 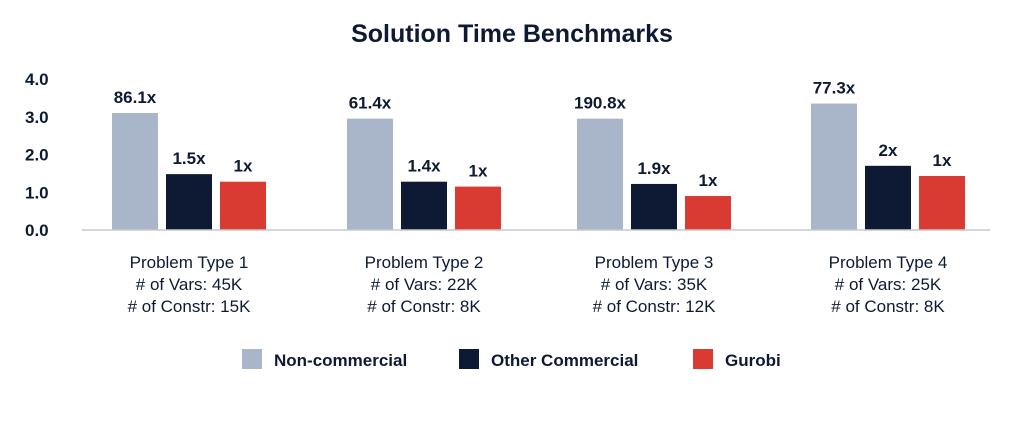 I want to click on y-tick-label: 2.0, so click(x=37, y=155).